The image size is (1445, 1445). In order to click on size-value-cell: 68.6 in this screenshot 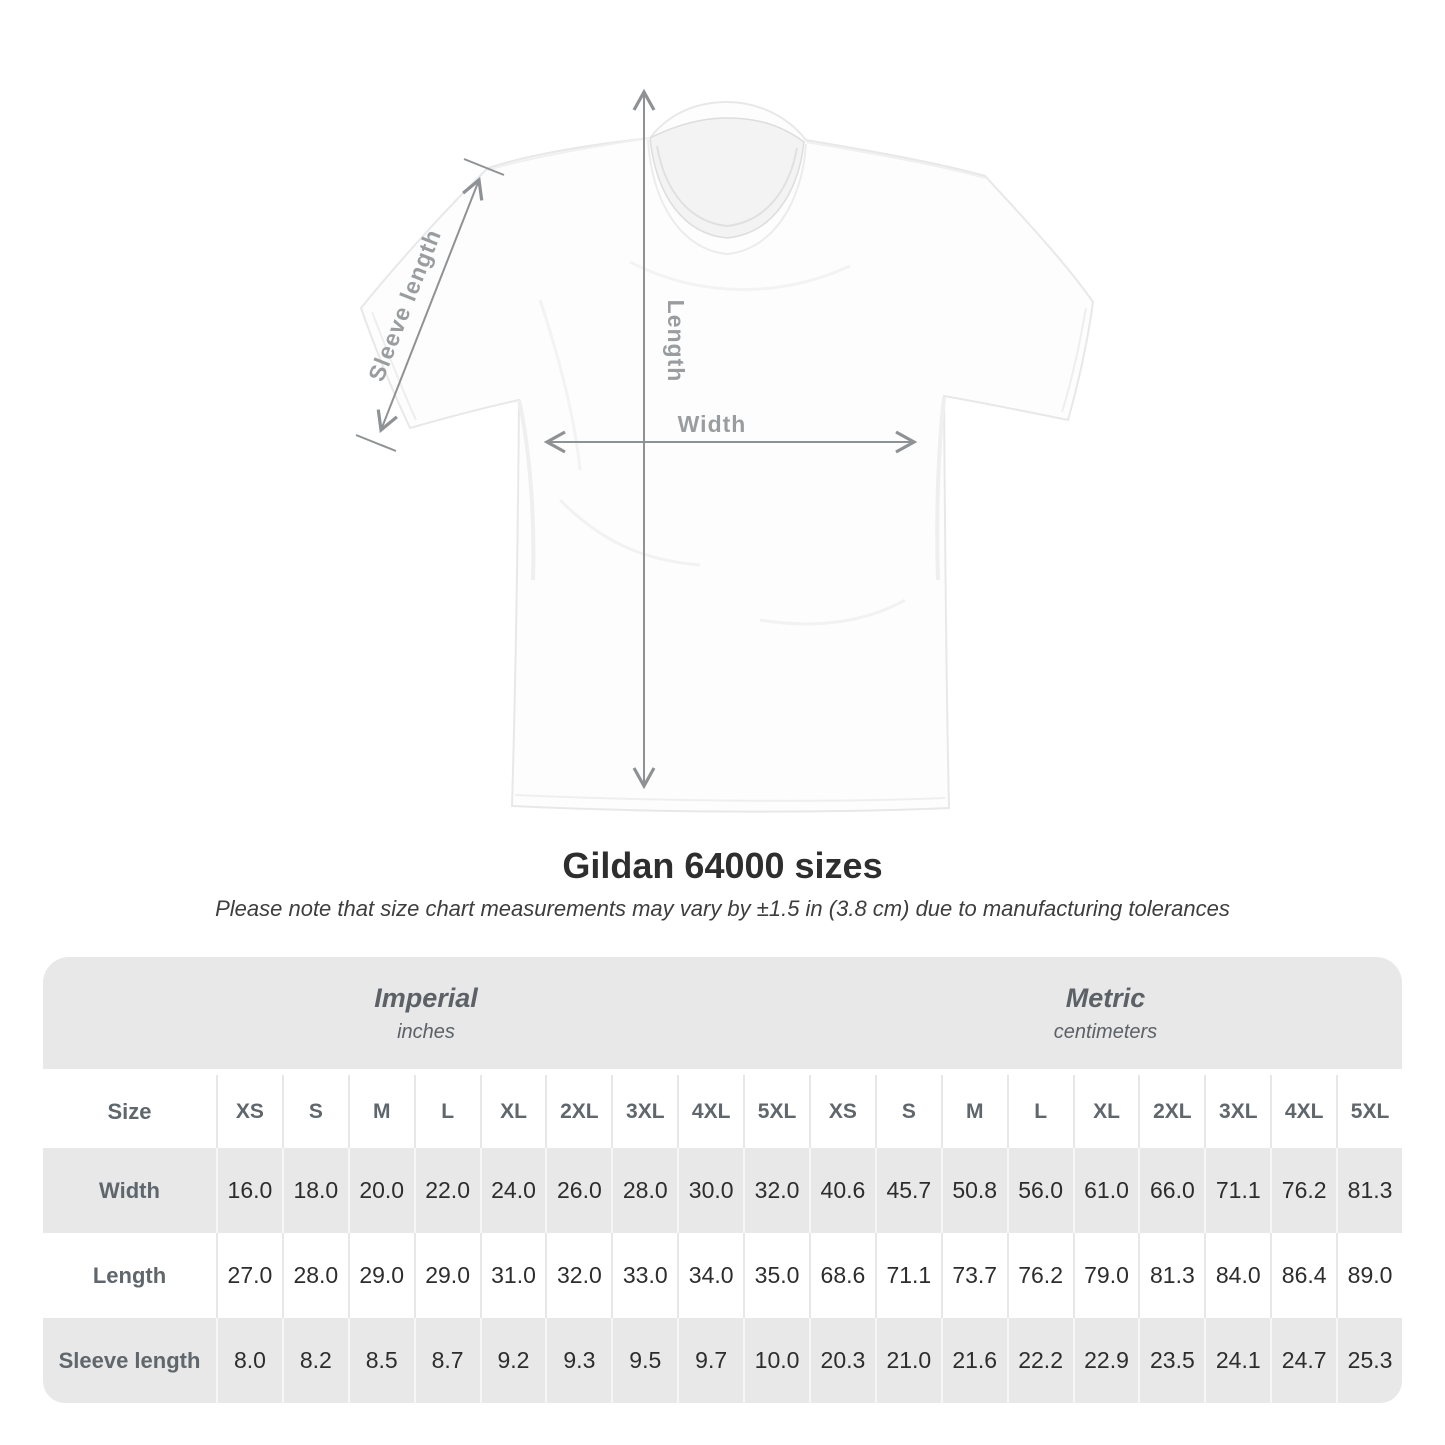, I will do `click(841, 1275)`.